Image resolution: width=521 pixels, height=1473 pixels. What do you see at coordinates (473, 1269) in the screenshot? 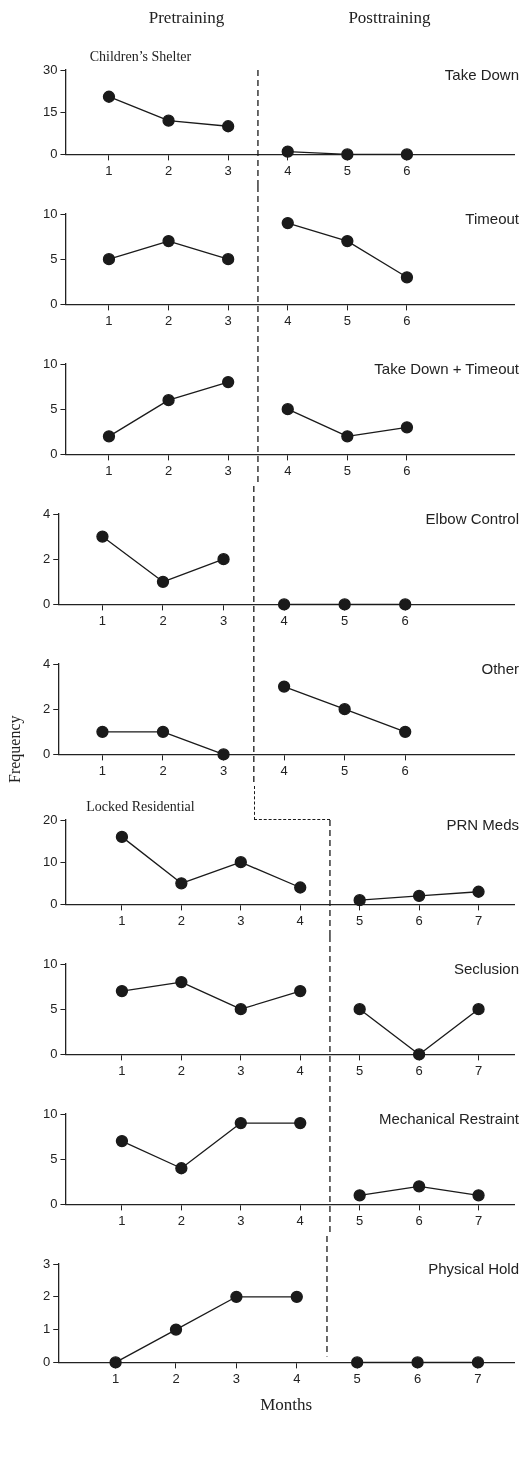
I see `chart-title: Physical Hold` at bounding box center [473, 1269].